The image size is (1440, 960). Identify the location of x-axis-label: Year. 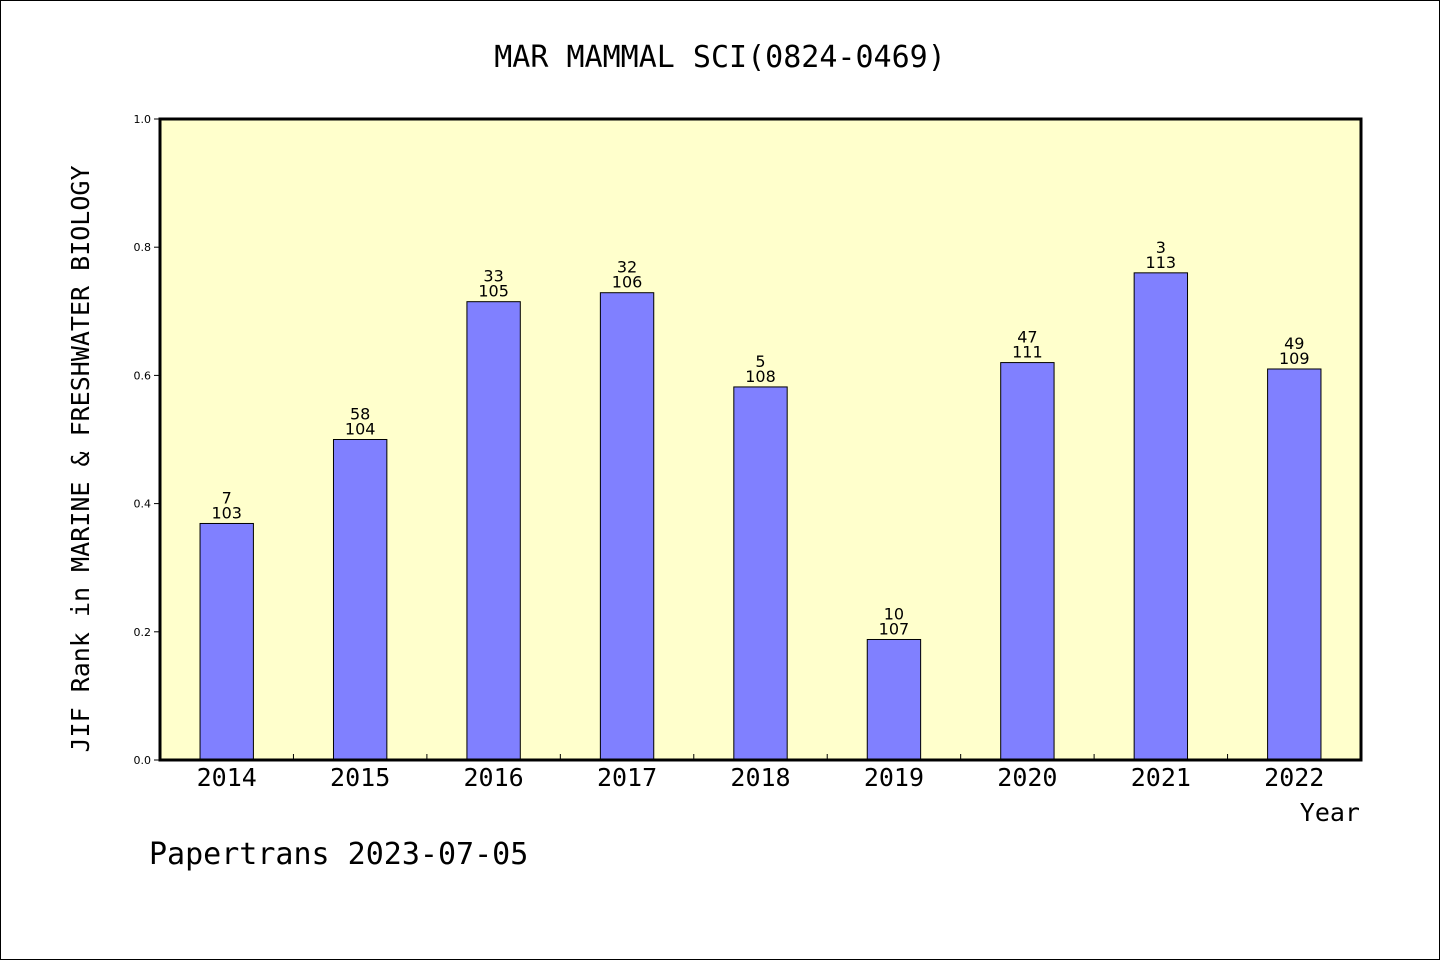
(1330, 812).